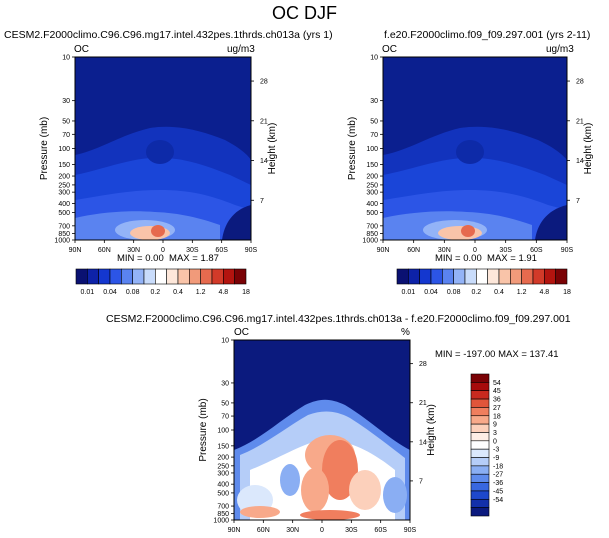 This screenshot has width=609, height=538. I want to click on y-tick-label: 70, so click(374, 135).